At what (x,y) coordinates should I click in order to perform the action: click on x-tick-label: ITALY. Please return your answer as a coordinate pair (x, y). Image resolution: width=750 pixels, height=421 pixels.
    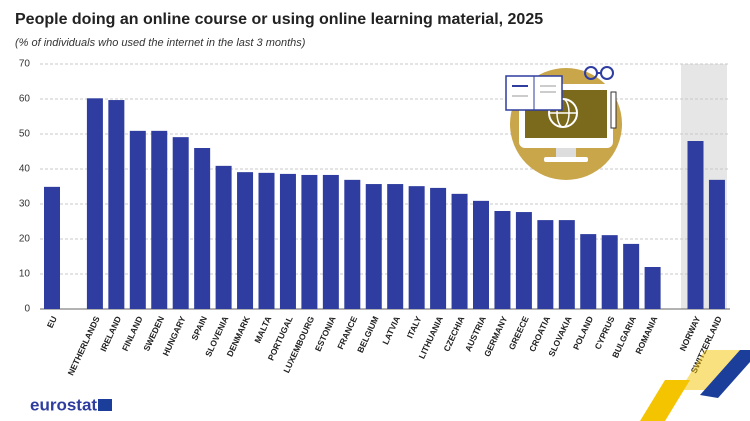
    Looking at the image, I should click on (414, 327).